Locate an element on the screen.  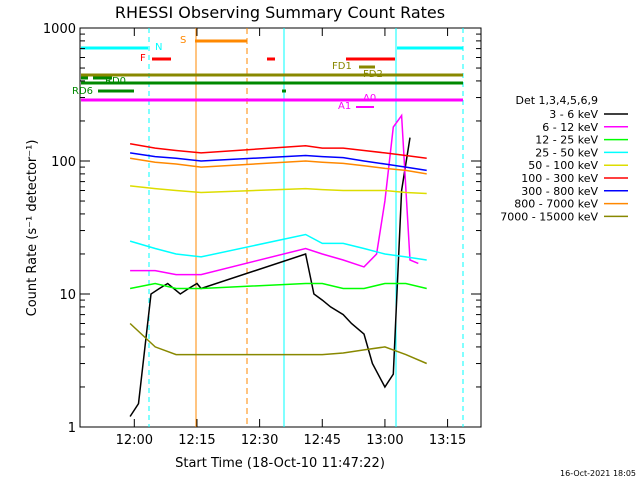
timestamp: 16-Oct-2021 18:05 is located at coordinates (598, 473).